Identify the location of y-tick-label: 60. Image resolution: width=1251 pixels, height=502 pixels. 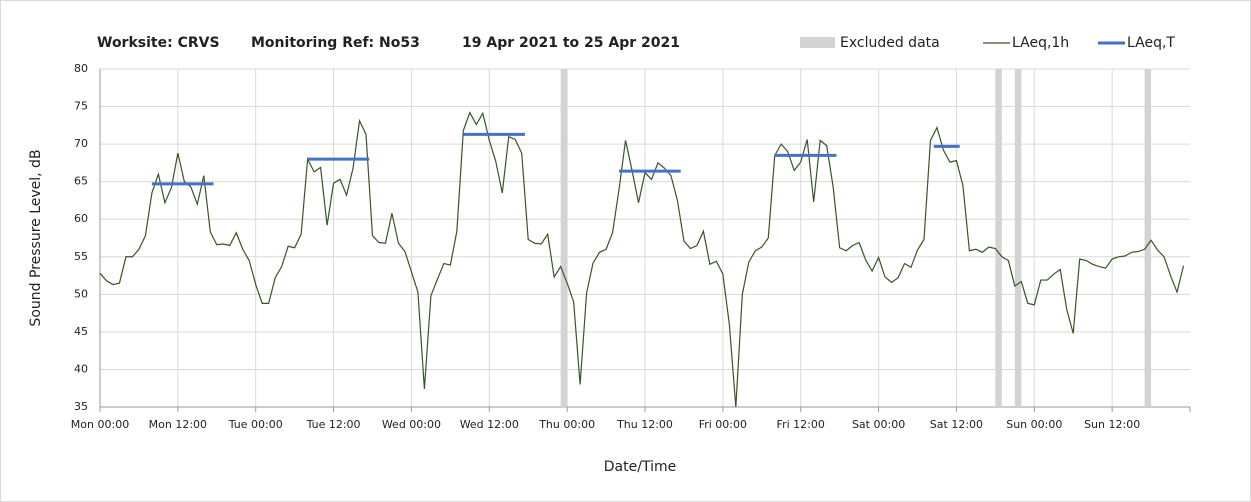
(81, 218).